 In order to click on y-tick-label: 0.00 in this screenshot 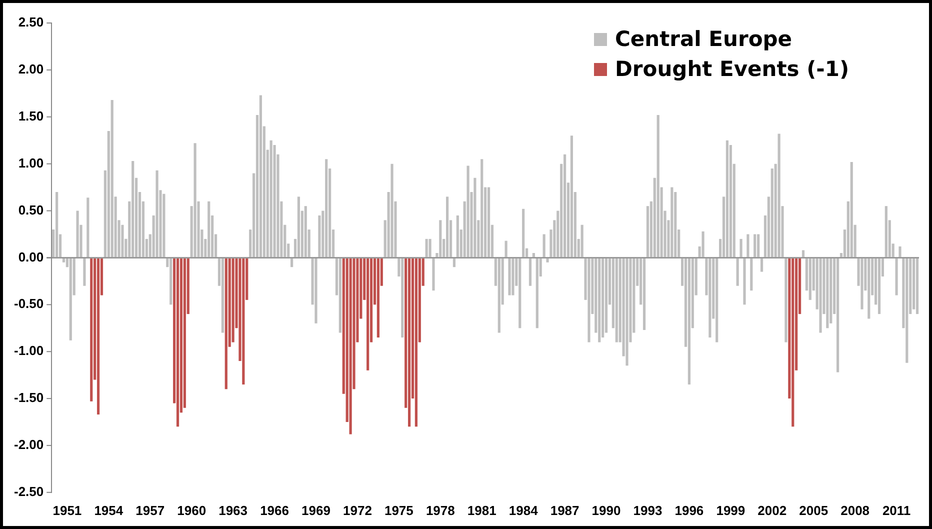, I will do `click(31, 256)`.